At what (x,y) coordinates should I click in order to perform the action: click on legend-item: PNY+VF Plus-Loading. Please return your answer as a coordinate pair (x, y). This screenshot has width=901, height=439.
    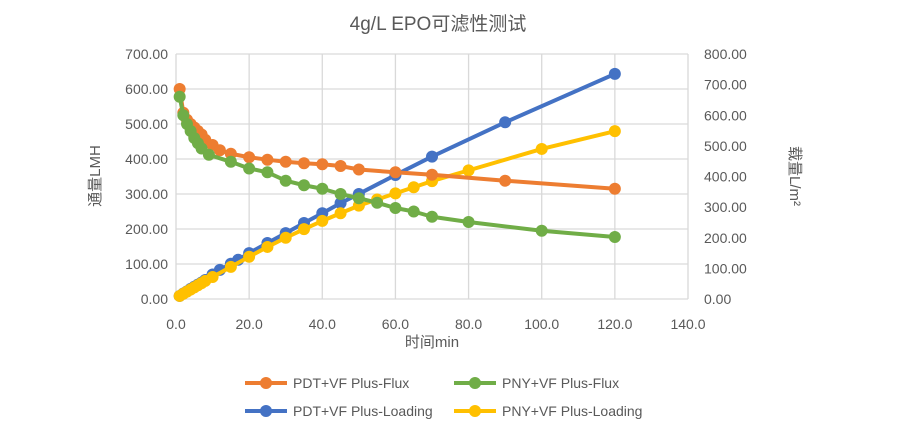
    Looking at the image, I should click on (548, 411).